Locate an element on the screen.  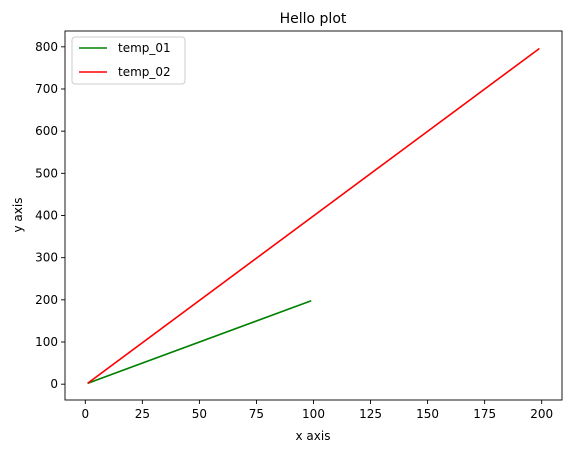
legend: temp_01 temp_02 is located at coordinates (128, 60).